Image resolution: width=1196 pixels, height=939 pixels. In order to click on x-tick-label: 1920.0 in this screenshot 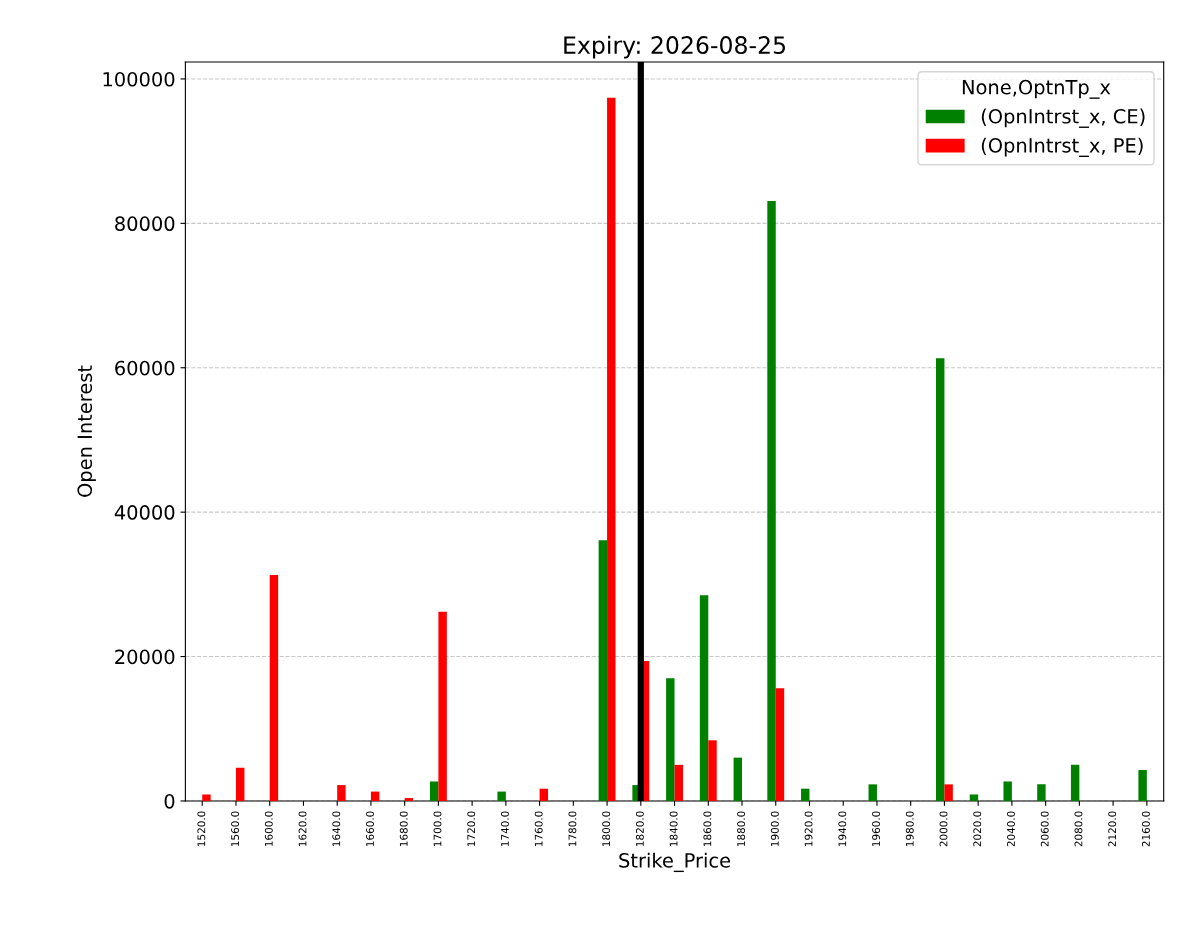, I will do `click(808, 828)`.